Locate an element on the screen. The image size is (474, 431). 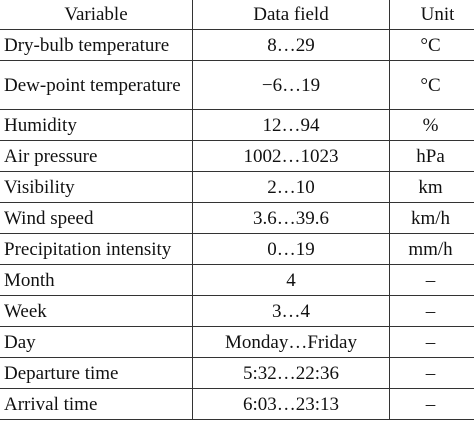
table-row: Humidity 12…94 % is located at coordinates (237, 125).